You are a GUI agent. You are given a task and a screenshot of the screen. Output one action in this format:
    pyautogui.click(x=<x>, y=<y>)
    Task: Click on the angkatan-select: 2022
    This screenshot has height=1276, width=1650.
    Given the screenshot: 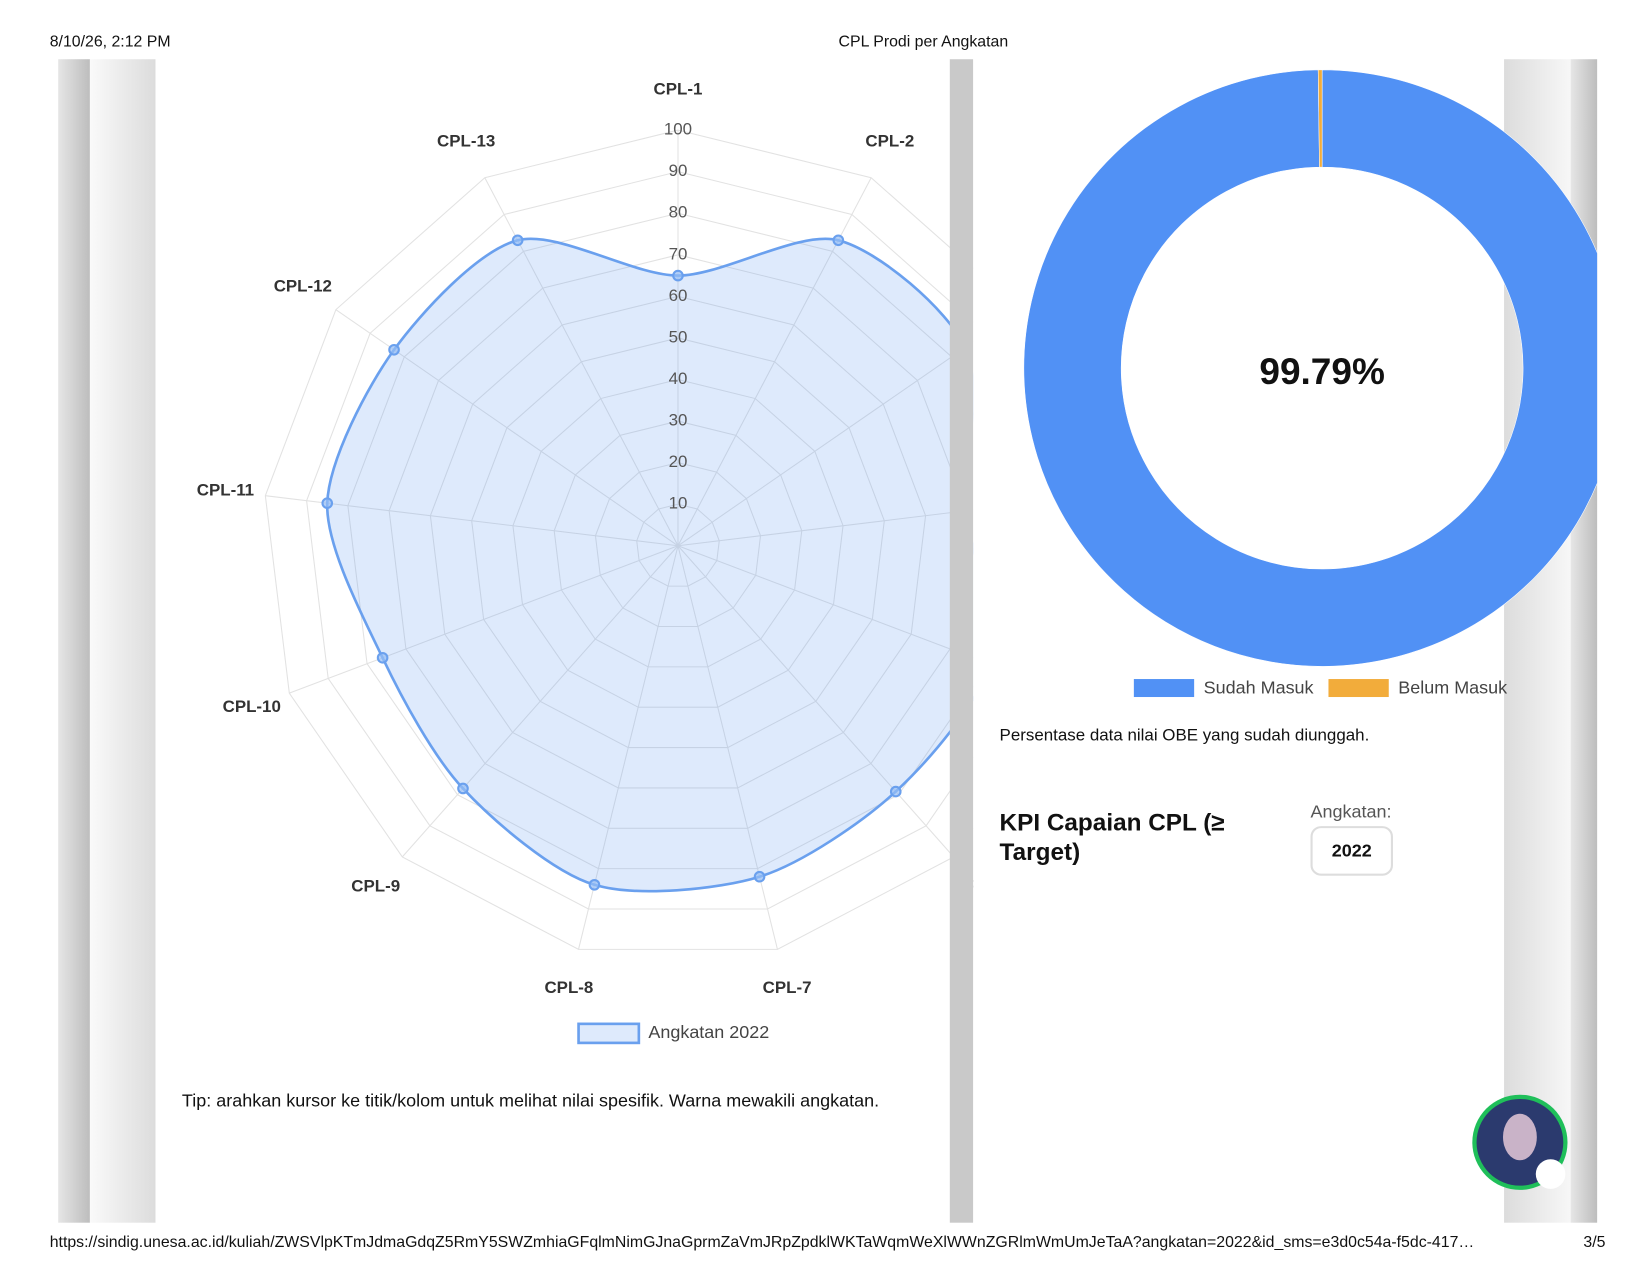 What is the action you would take?
    pyautogui.click(x=1351, y=851)
    